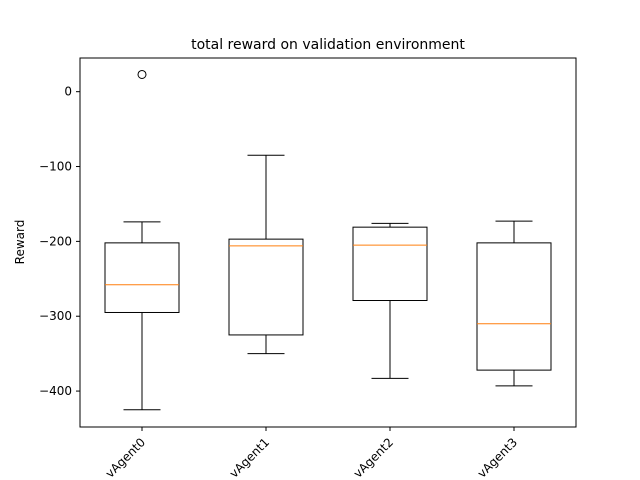 The width and height of the screenshot is (640, 480). What do you see at coordinates (55, 167) in the screenshot?
I see `y-tick-label: −100` at bounding box center [55, 167].